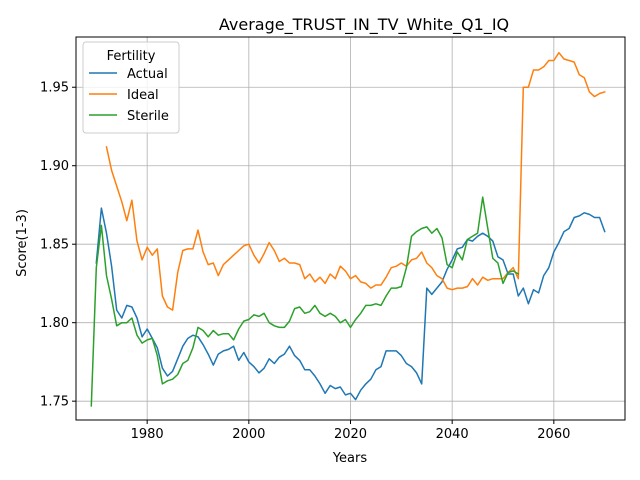 Image resolution: width=640 pixels, height=480 pixels. Describe the element at coordinates (54, 323) in the screenshot. I see `y-tick-label: 1.80` at that location.